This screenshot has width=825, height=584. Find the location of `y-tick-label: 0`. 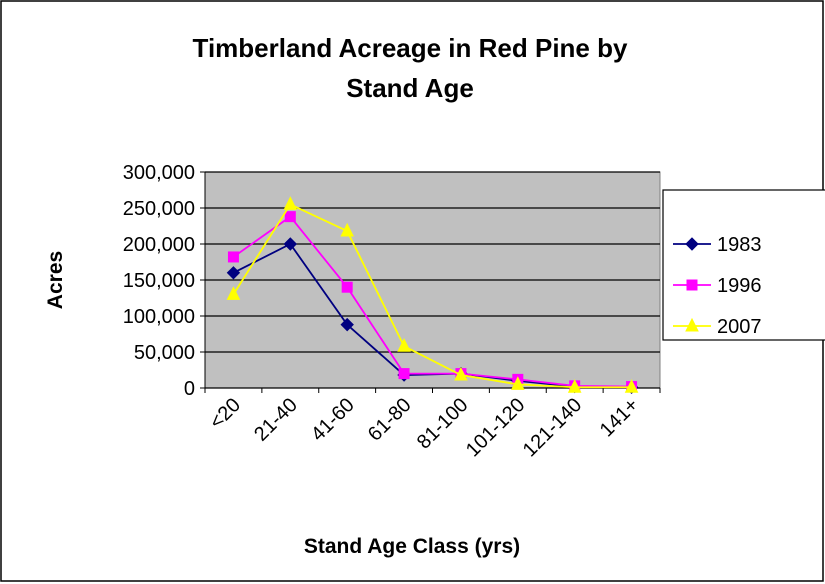

y-tick-label: 0 is located at coordinates (189, 389).